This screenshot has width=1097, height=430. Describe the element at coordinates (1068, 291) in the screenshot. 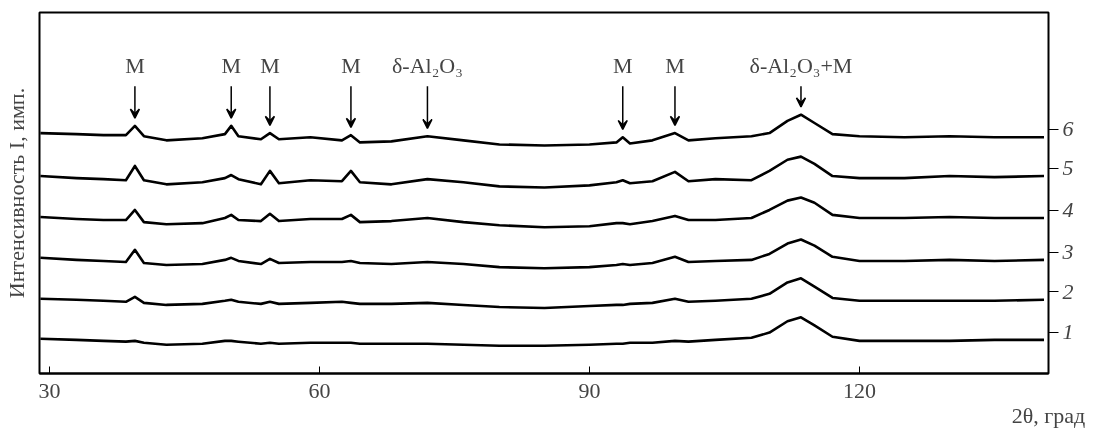

I see `legend-label: 2` at that location.